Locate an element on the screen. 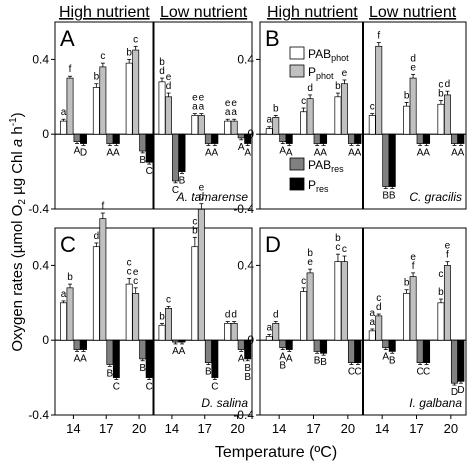 The height and width of the screenshot is (462, 474). legend: PABphot Pphot PABres Pres is located at coordinates (319, 120).